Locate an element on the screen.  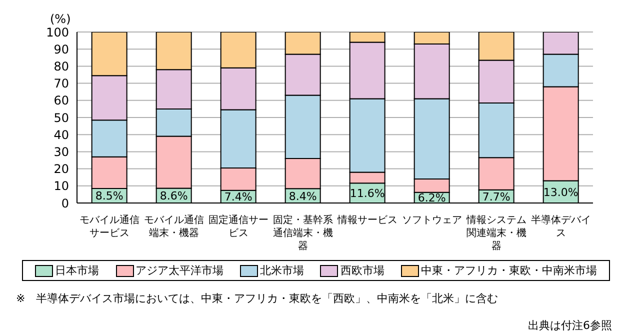
data-label: 8.4% is located at coordinates (302, 196).